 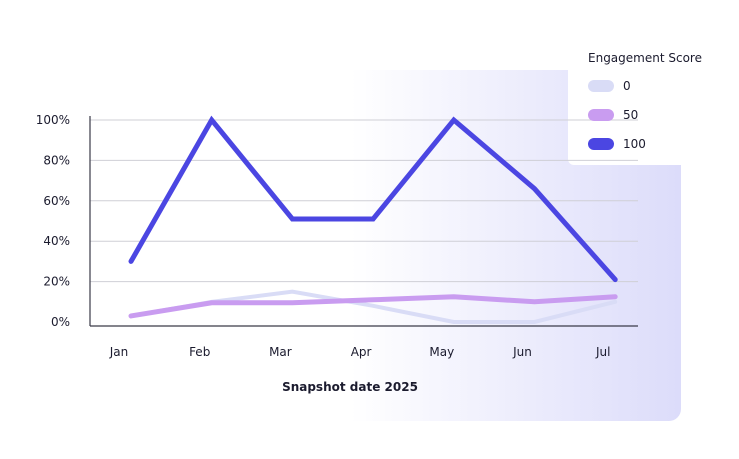 What do you see at coordinates (280, 352) in the screenshot?
I see `x-tick-label: Mar` at bounding box center [280, 352].